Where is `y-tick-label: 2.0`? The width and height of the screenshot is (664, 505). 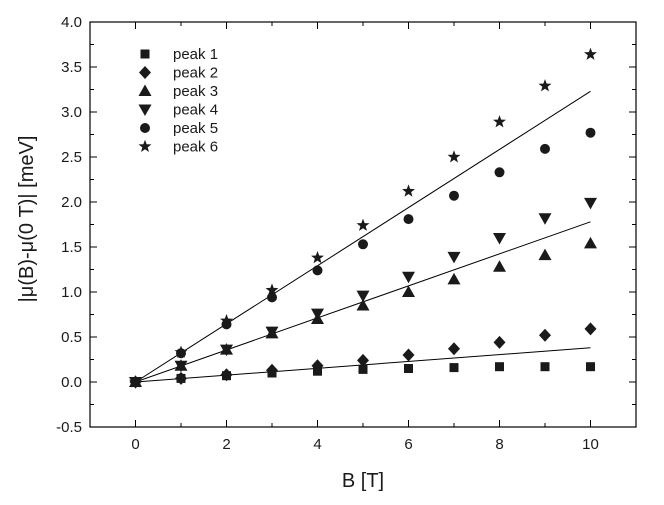
y-tick-label: 2.0 is located at coordinates (71, 202).